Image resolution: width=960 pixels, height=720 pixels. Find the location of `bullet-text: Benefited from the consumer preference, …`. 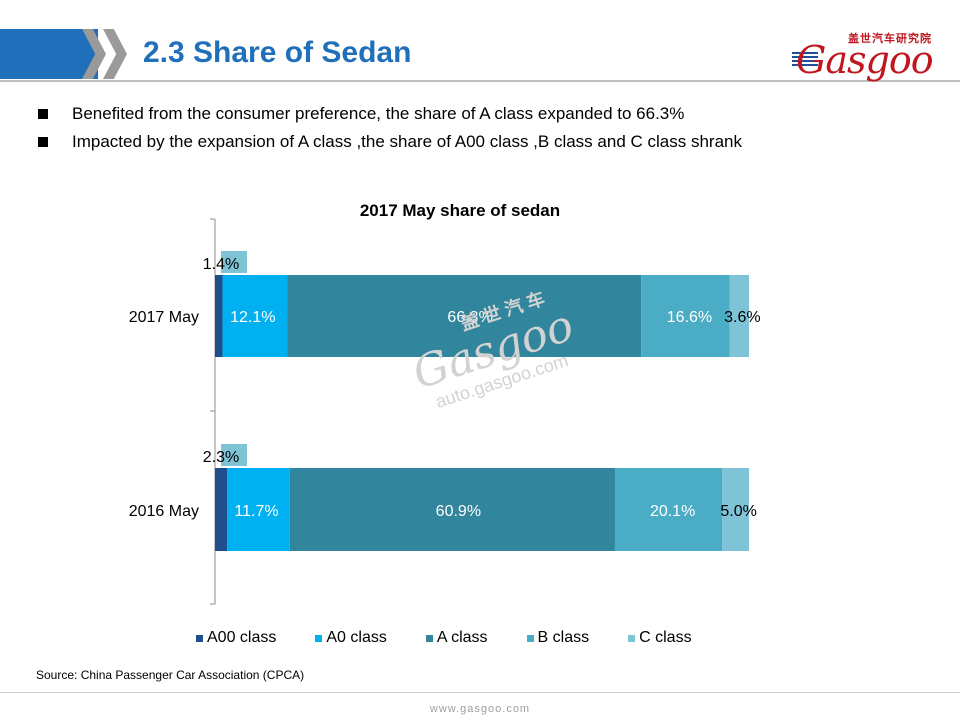

bullet-text: Benefited from the consumer preference, … is located at coordinates (378, 113).